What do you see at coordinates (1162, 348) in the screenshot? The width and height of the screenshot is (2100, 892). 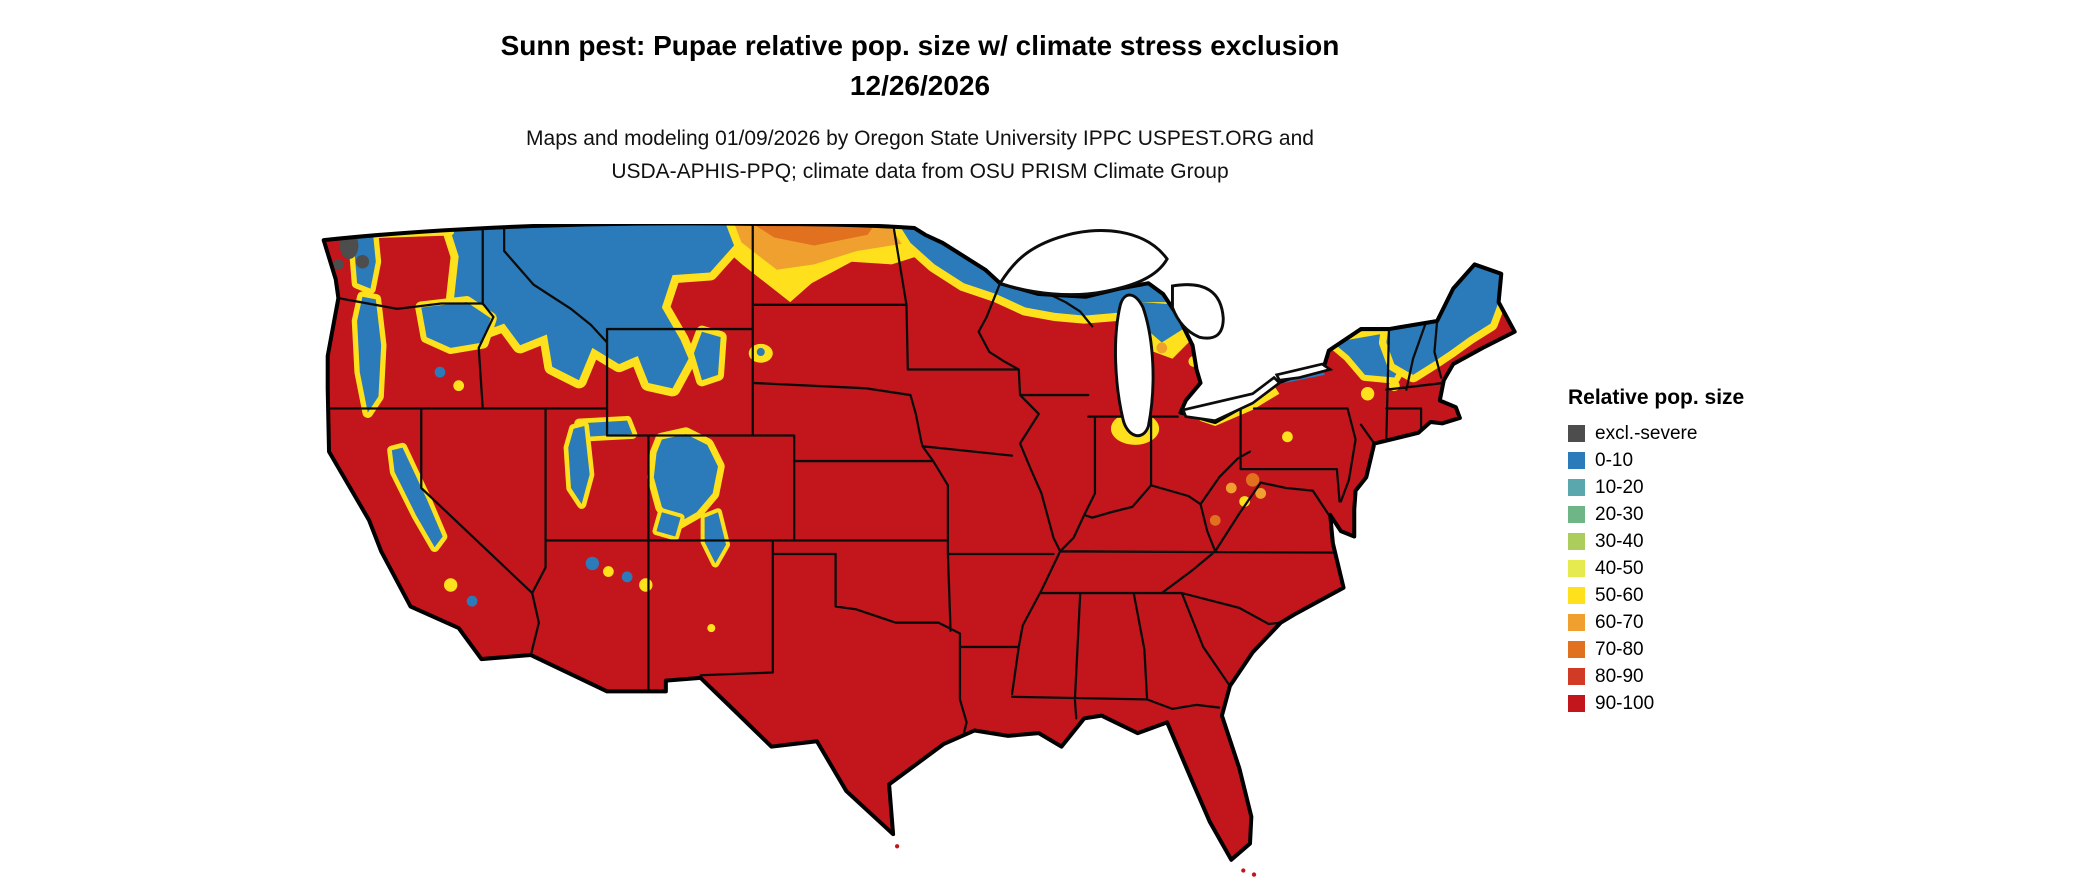 I see `region-michigan-orange-speck` at bounding box center [1162, 348].